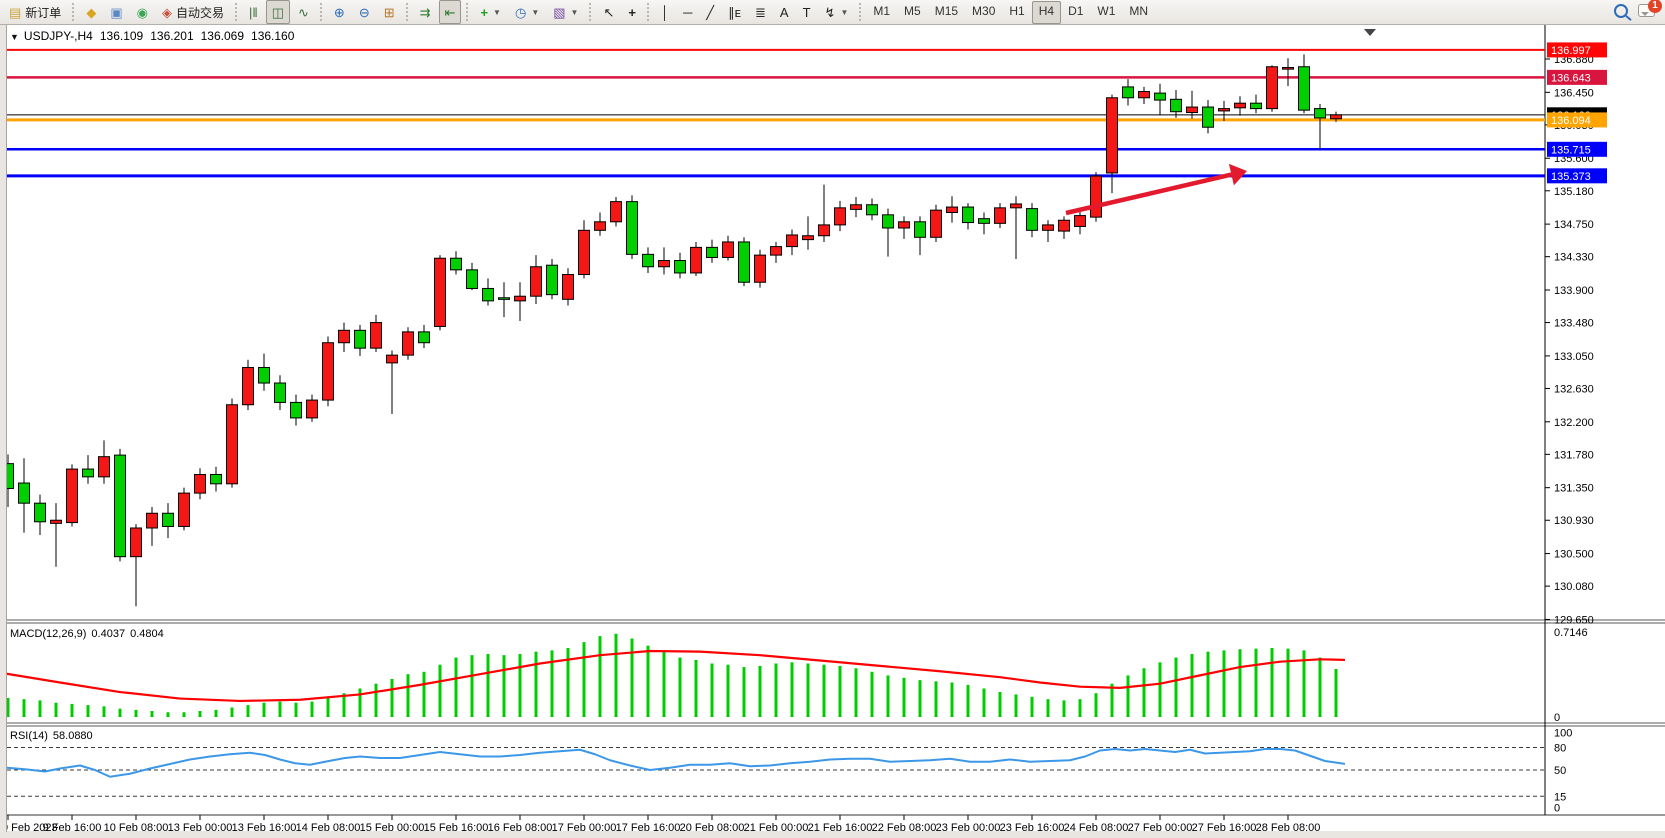  I want to click on crosshair-icon: +, so click(632, 12).